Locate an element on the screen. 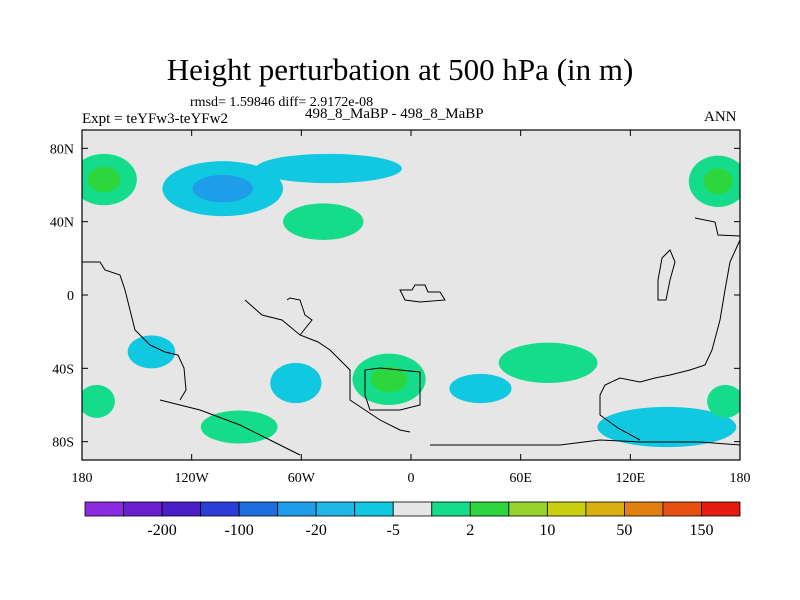 Image resolution: width=800 pixels, height=600 pixels. coastline-south-atlantic-island is located at coordinates (392, 389).